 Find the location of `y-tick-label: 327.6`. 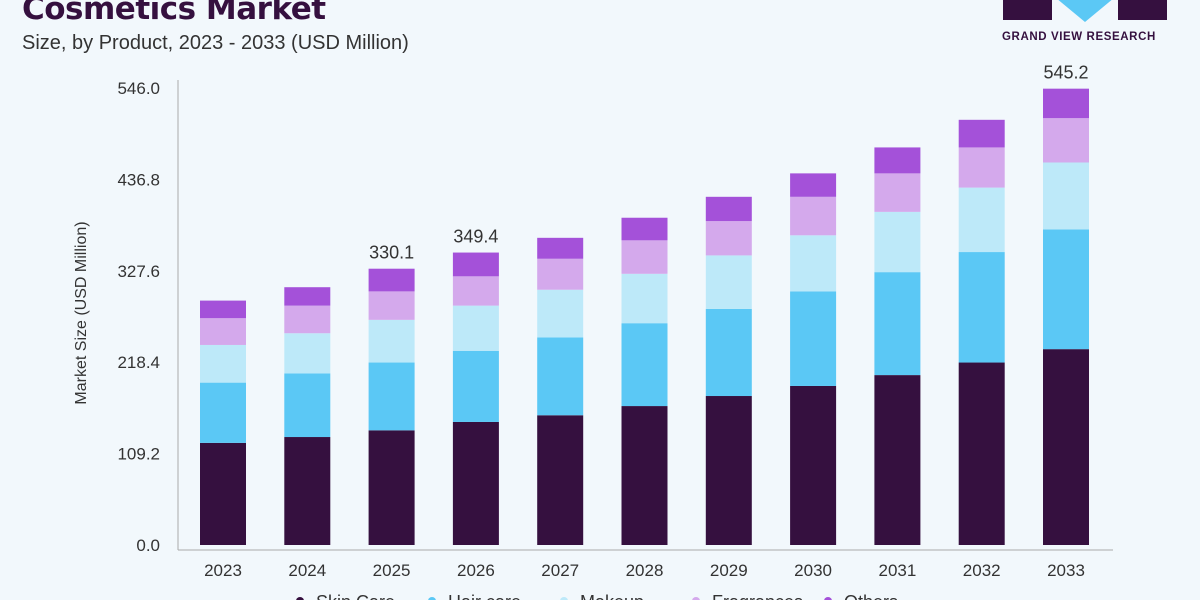

y-tick-label: 327.6 is located at coordinates (138, 271).